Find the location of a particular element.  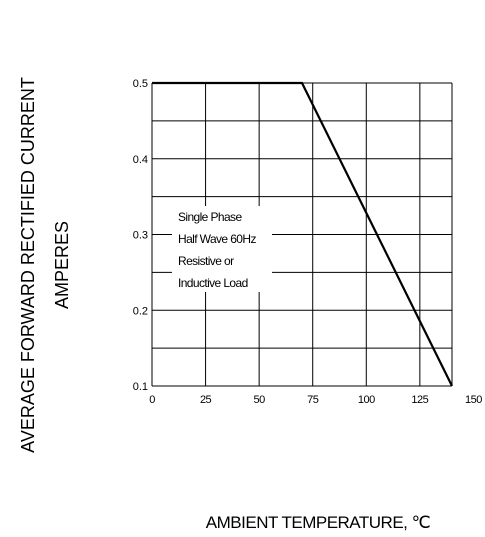

annotation-line-4: Inductive Load is located at coordinates (213, 283).